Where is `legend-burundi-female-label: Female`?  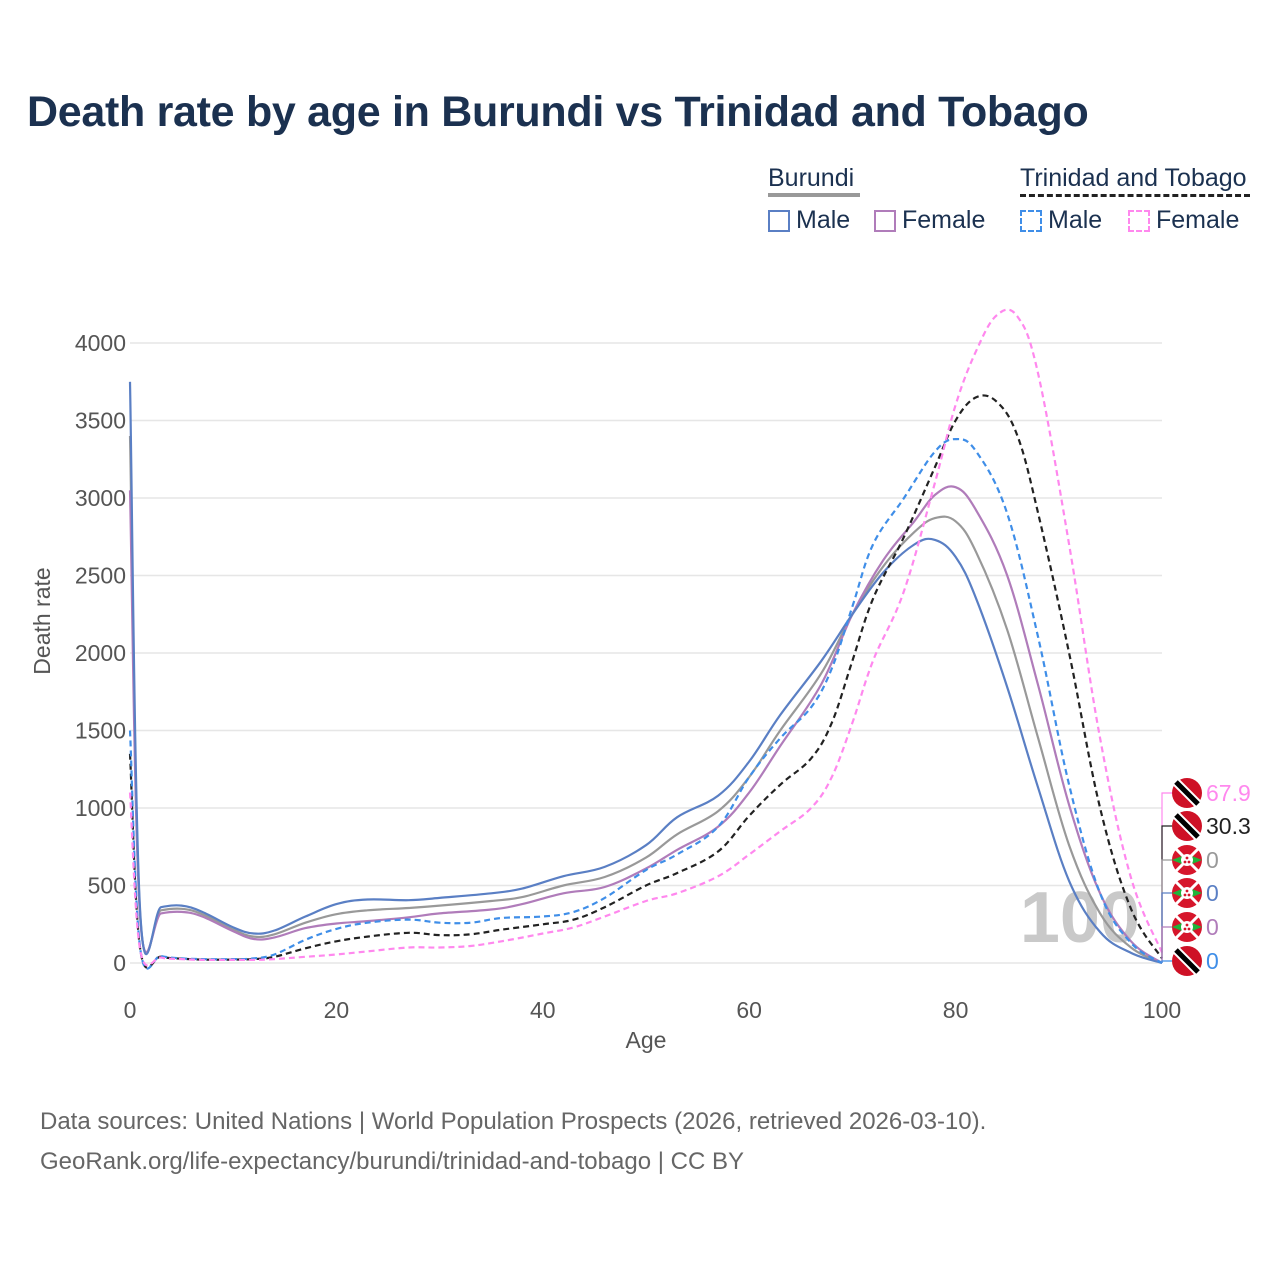 legend-burundi-female-label: Female is located at coordinates (944, 220).